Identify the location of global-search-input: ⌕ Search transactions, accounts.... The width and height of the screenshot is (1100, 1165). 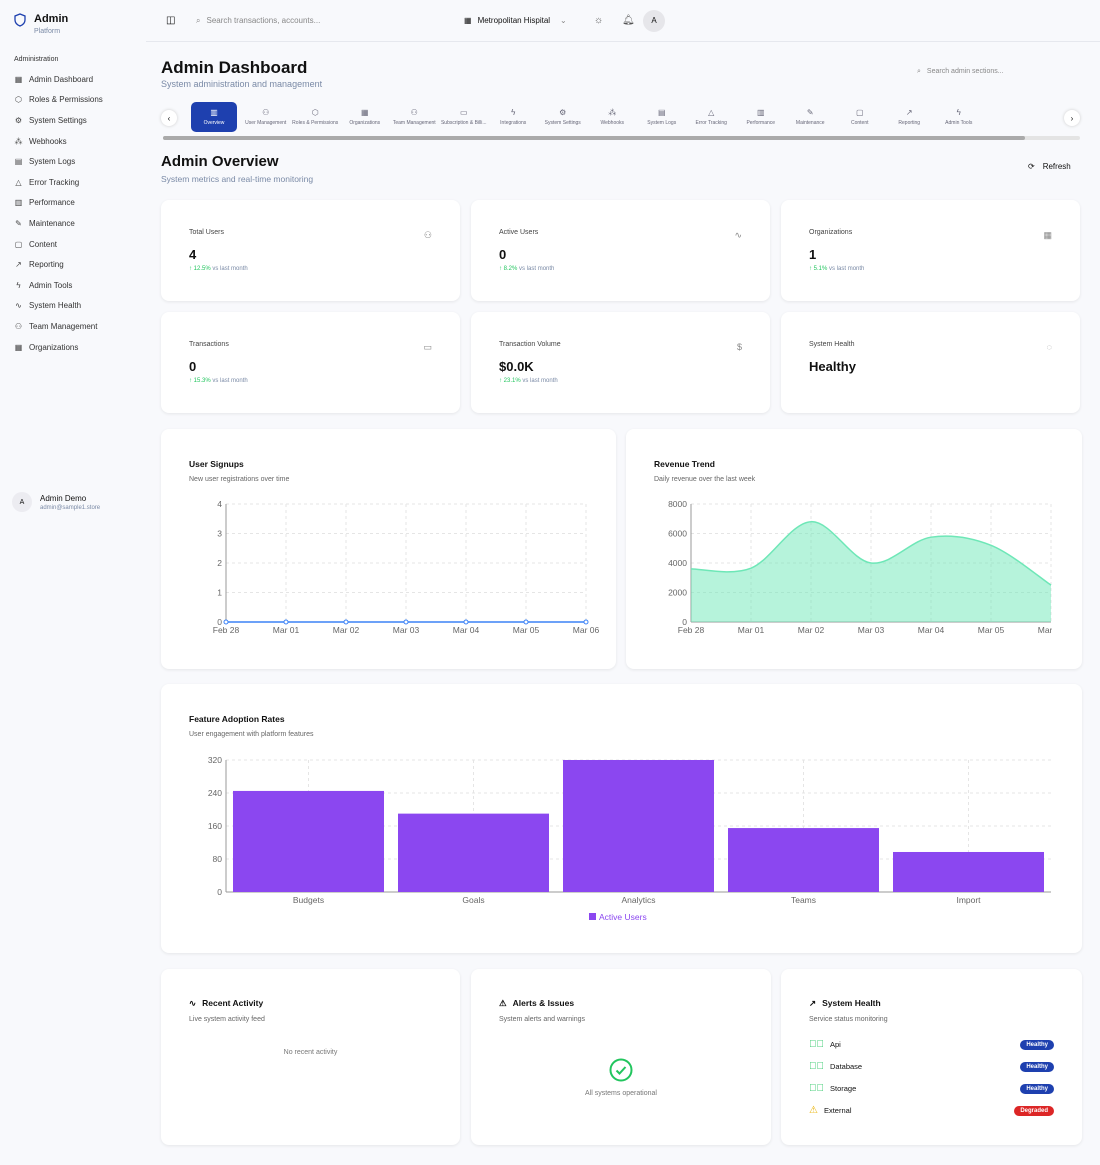
(258, 21).